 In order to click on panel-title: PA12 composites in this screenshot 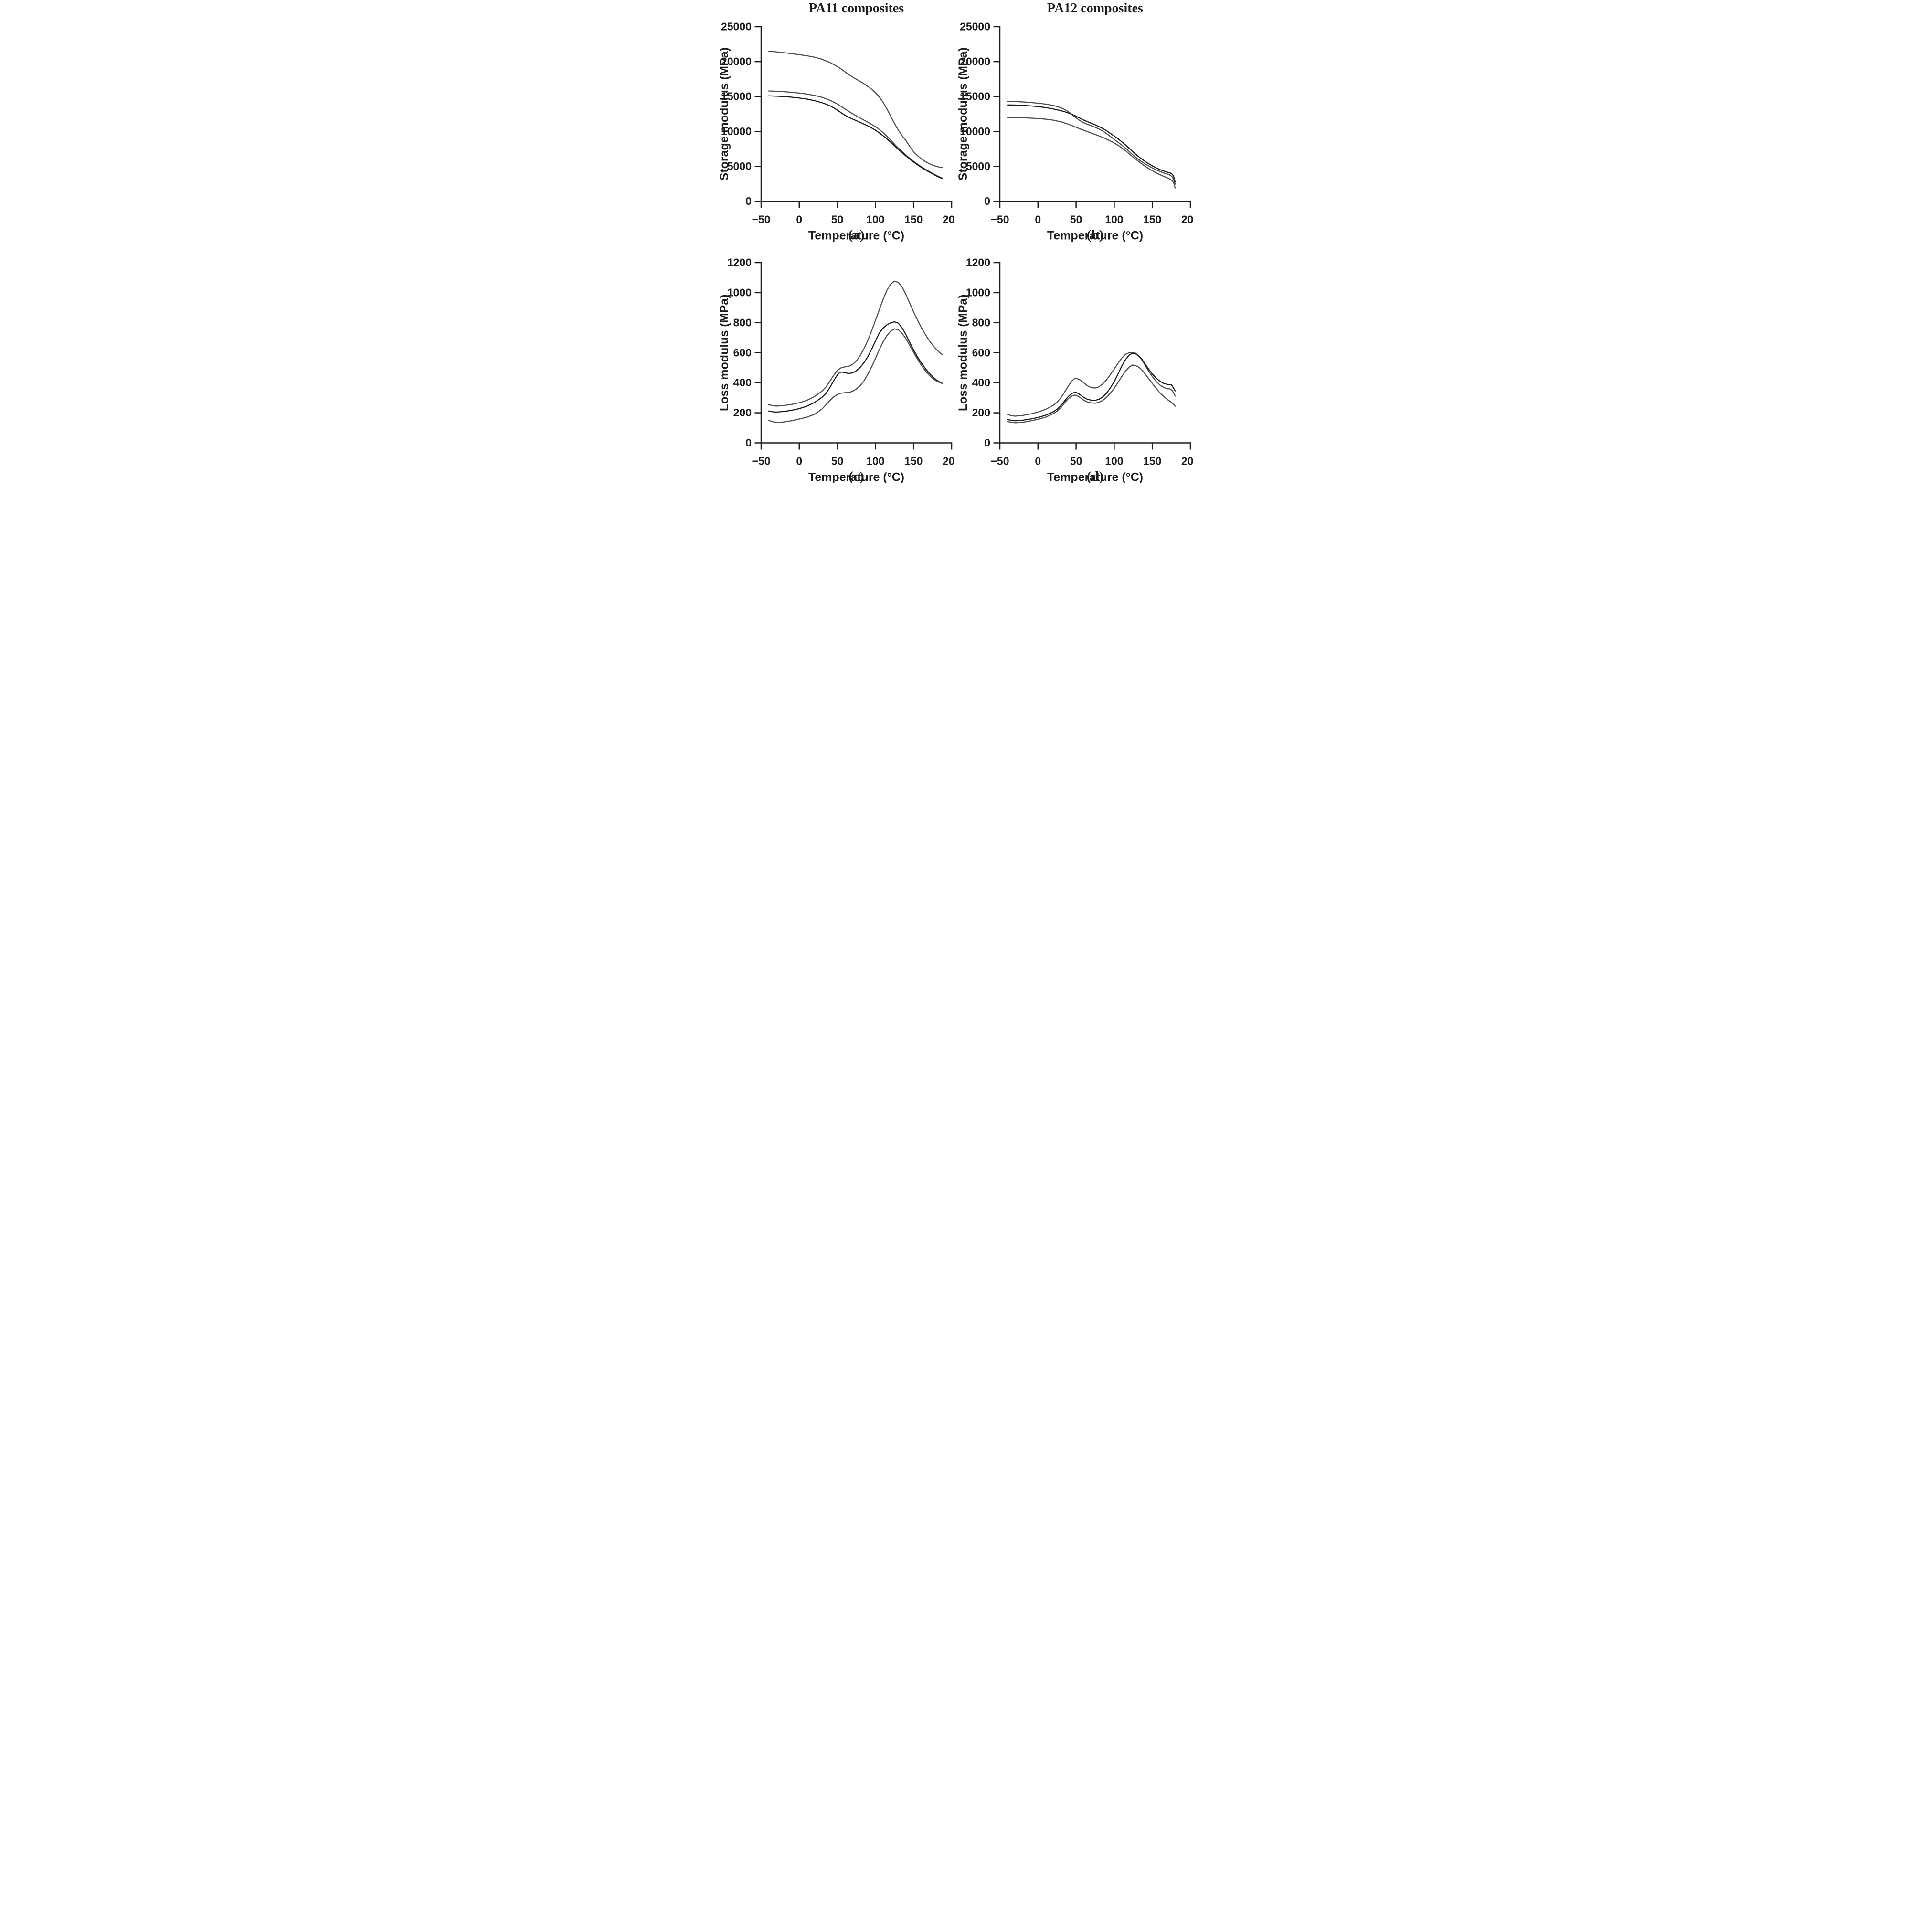, I will do `click(1095, 8)`.